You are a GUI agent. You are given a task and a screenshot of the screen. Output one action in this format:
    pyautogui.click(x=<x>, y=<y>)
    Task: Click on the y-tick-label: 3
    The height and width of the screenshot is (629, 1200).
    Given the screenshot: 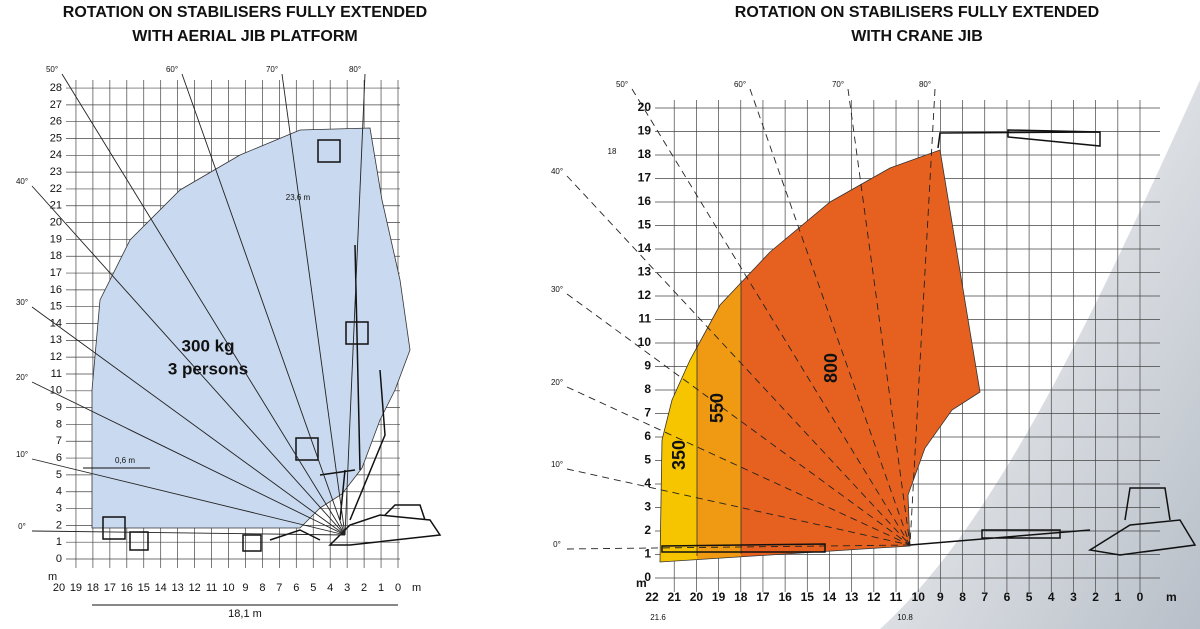 What is the action you would take?
    pyautogui.click(x=647, y=507)
    